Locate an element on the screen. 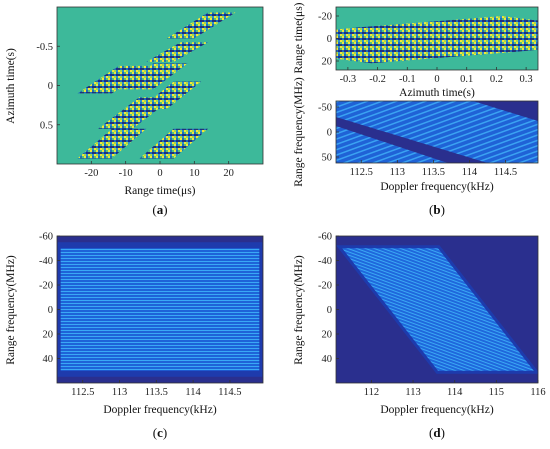  panel-c-xtick-label: 112.5 is located at coordinates (82, 392).